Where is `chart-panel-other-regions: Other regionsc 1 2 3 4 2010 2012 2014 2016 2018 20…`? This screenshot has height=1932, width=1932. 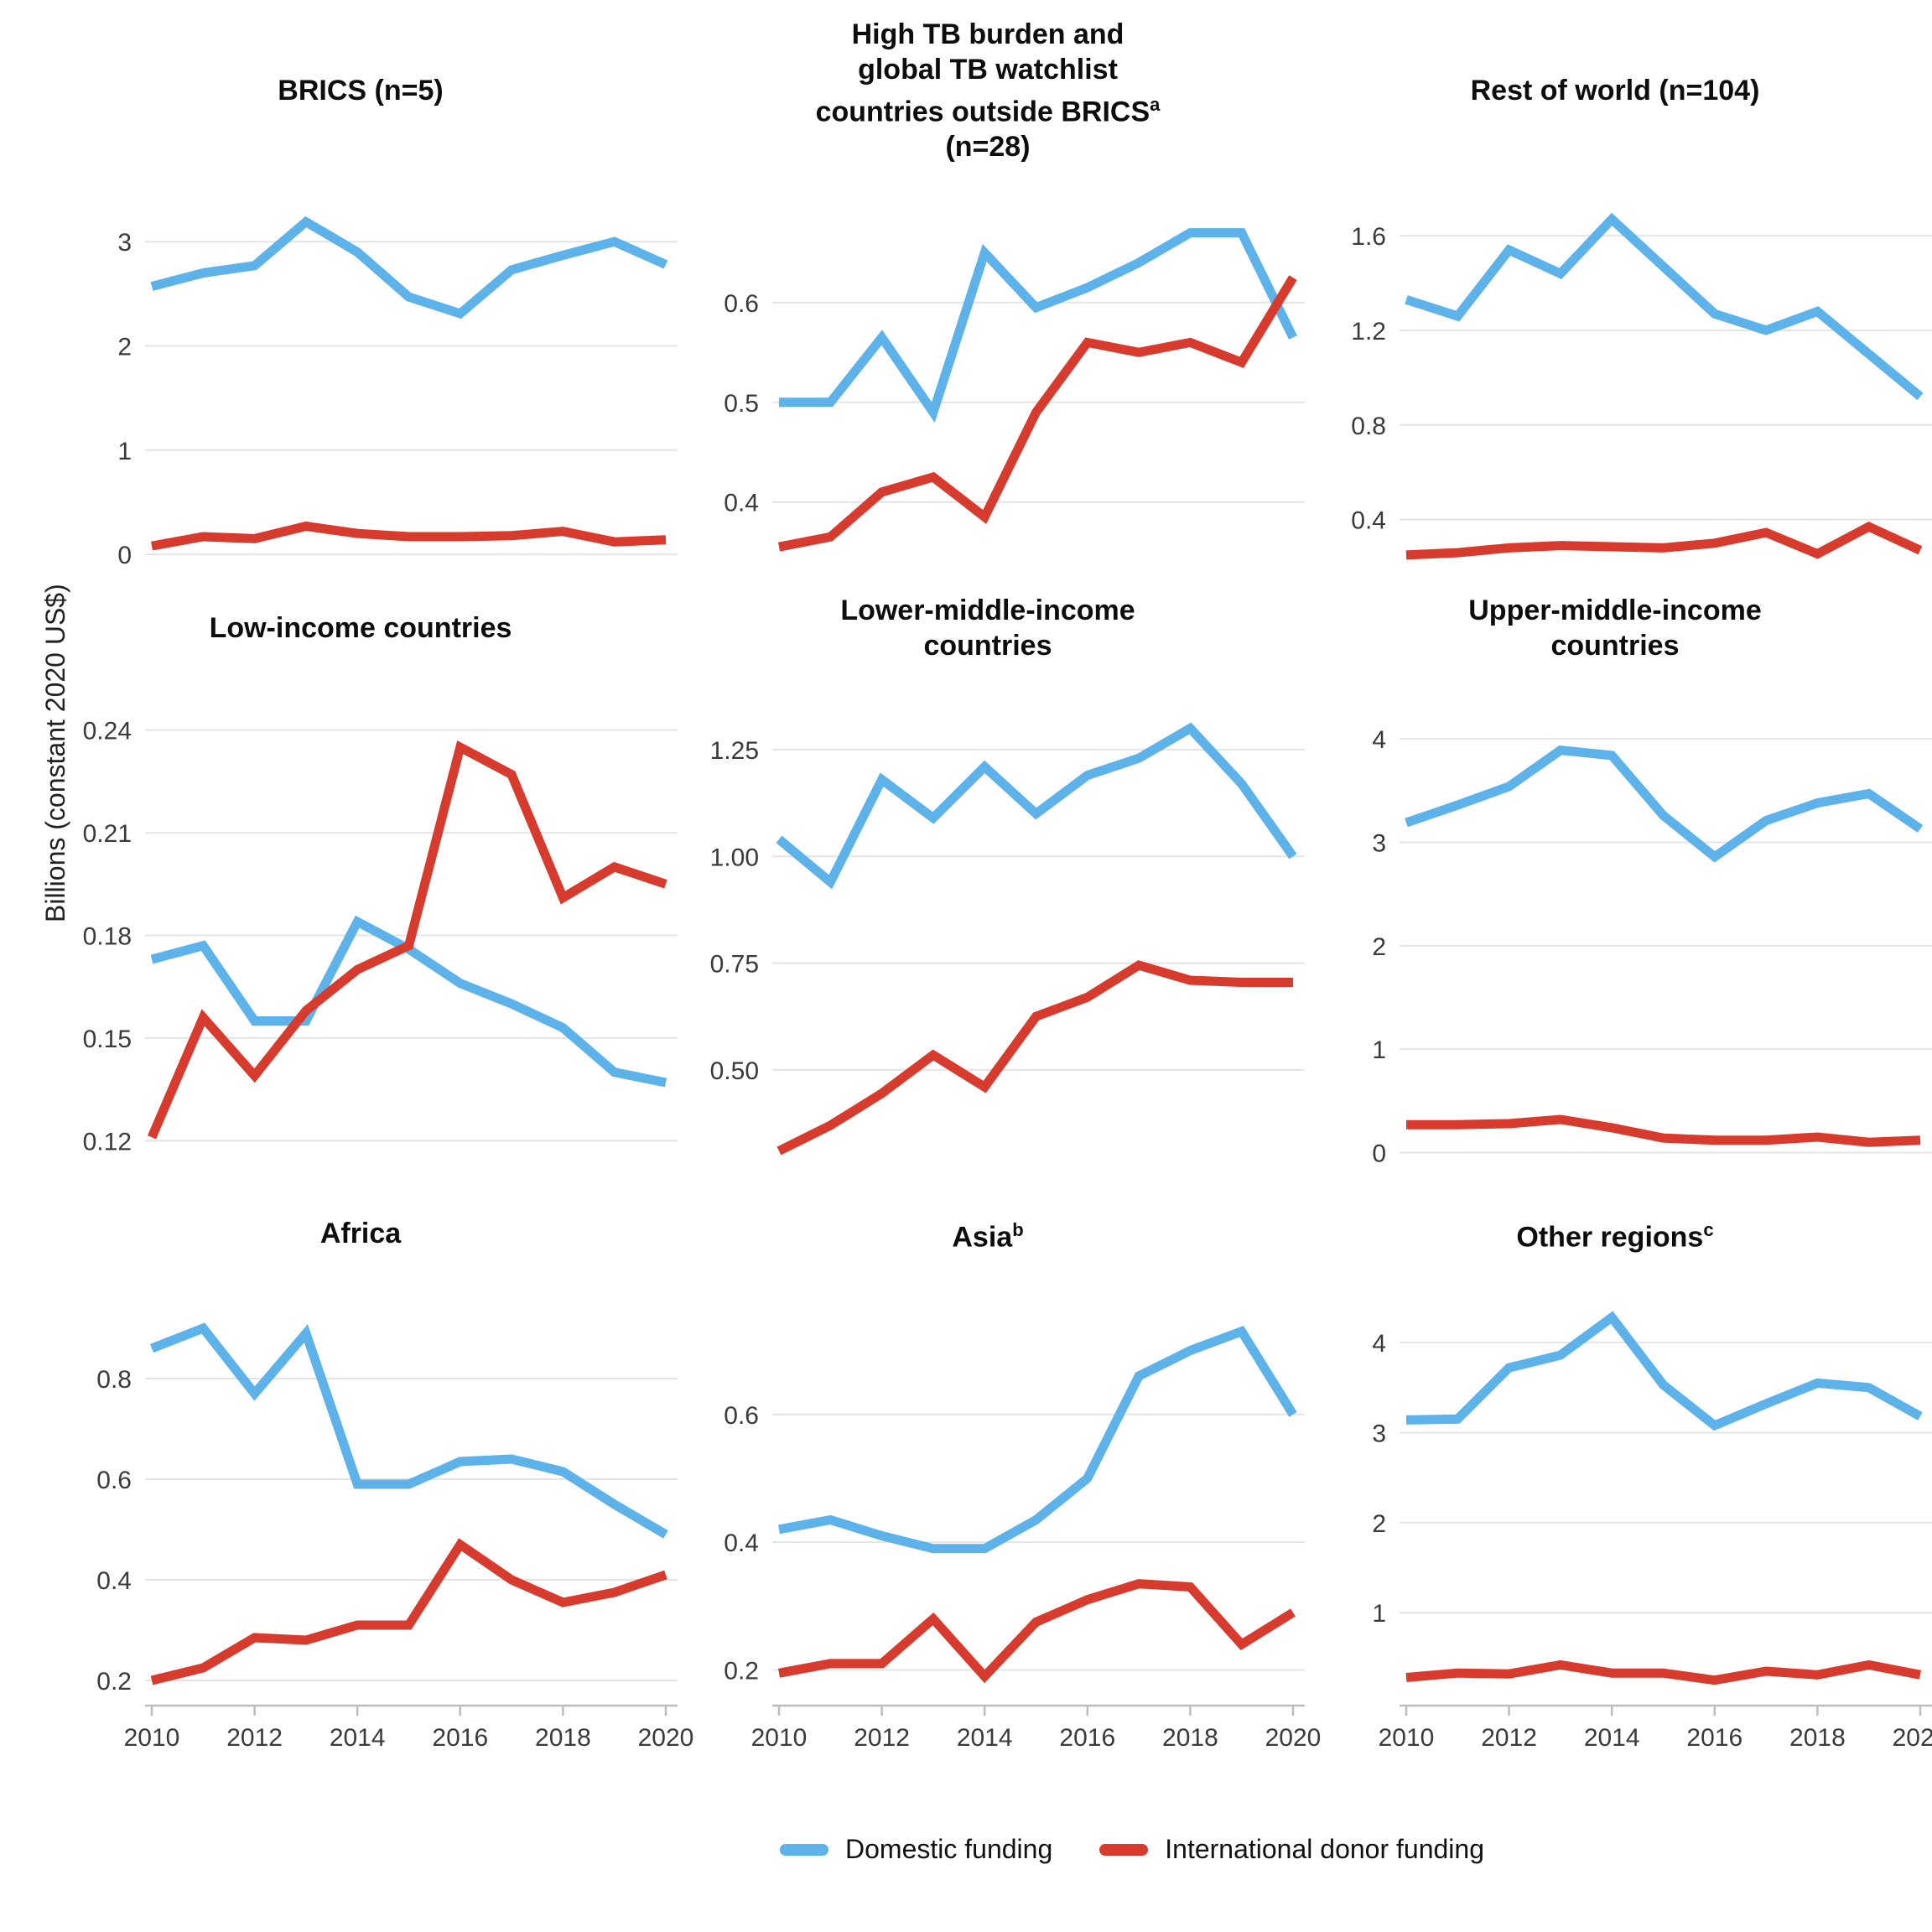
chart-panel-other-regions: Other regionsc 1 2 3 4 2010 2012 2014 2016 2018 20… is located at coordinates (1616, 1488).